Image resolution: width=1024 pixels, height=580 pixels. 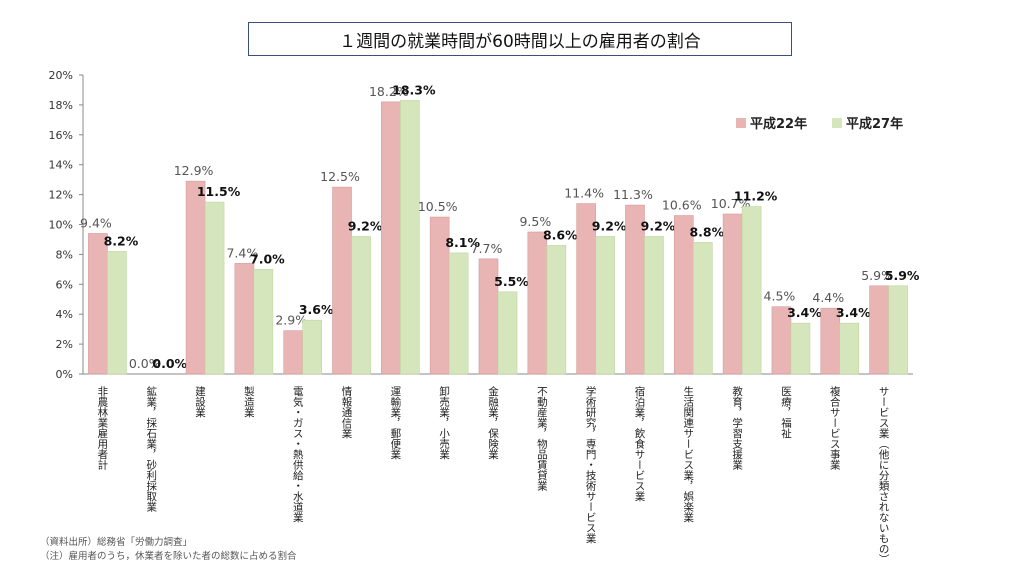 What do you see at coordinates (151, 449) in the screenshot?
I see `category-label: 鉱業，採石業，砂利採取業` at bounding box center [151, 449].